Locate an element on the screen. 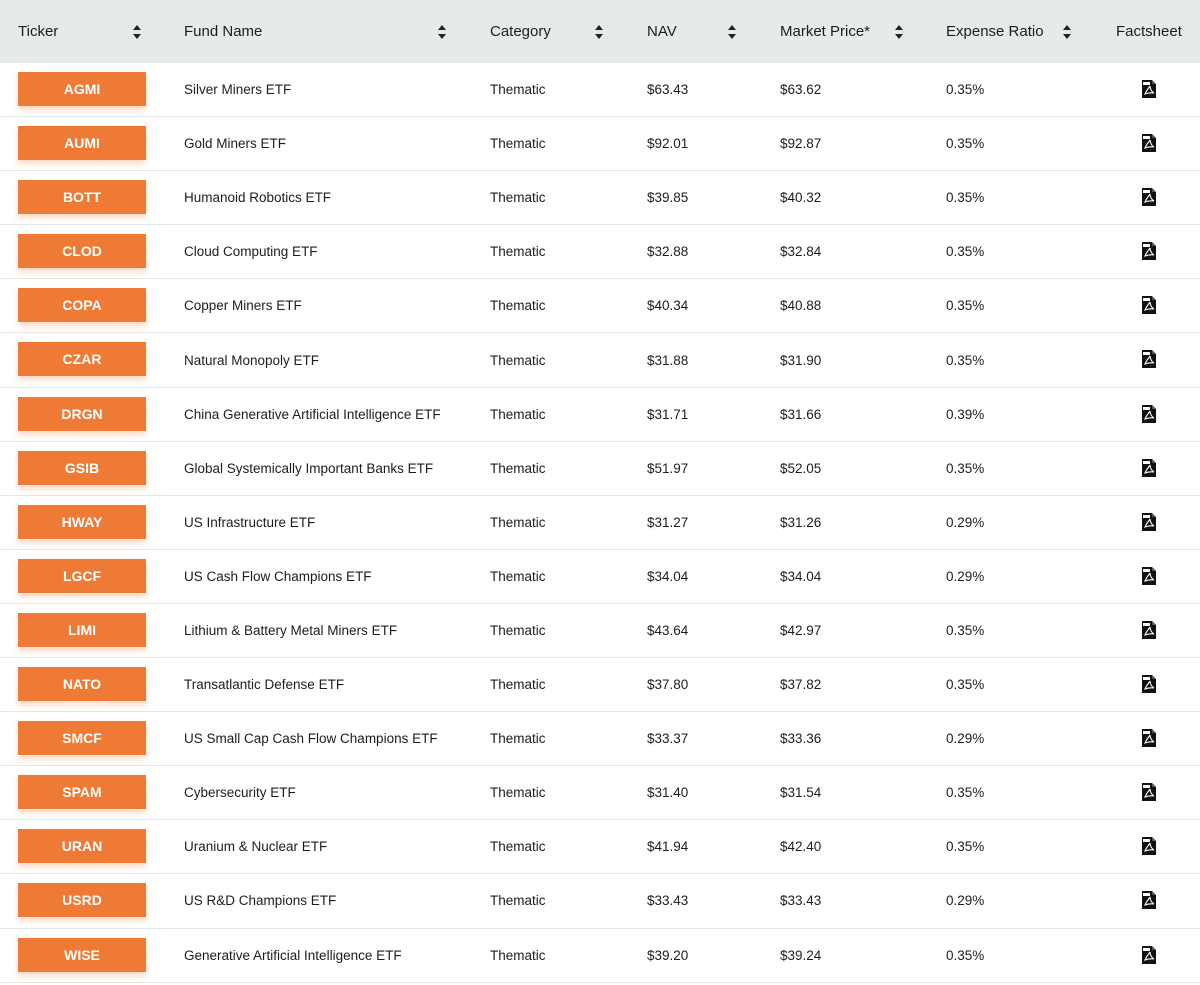  market-price-cell: $31.66 is located at coordinates (801, 414).